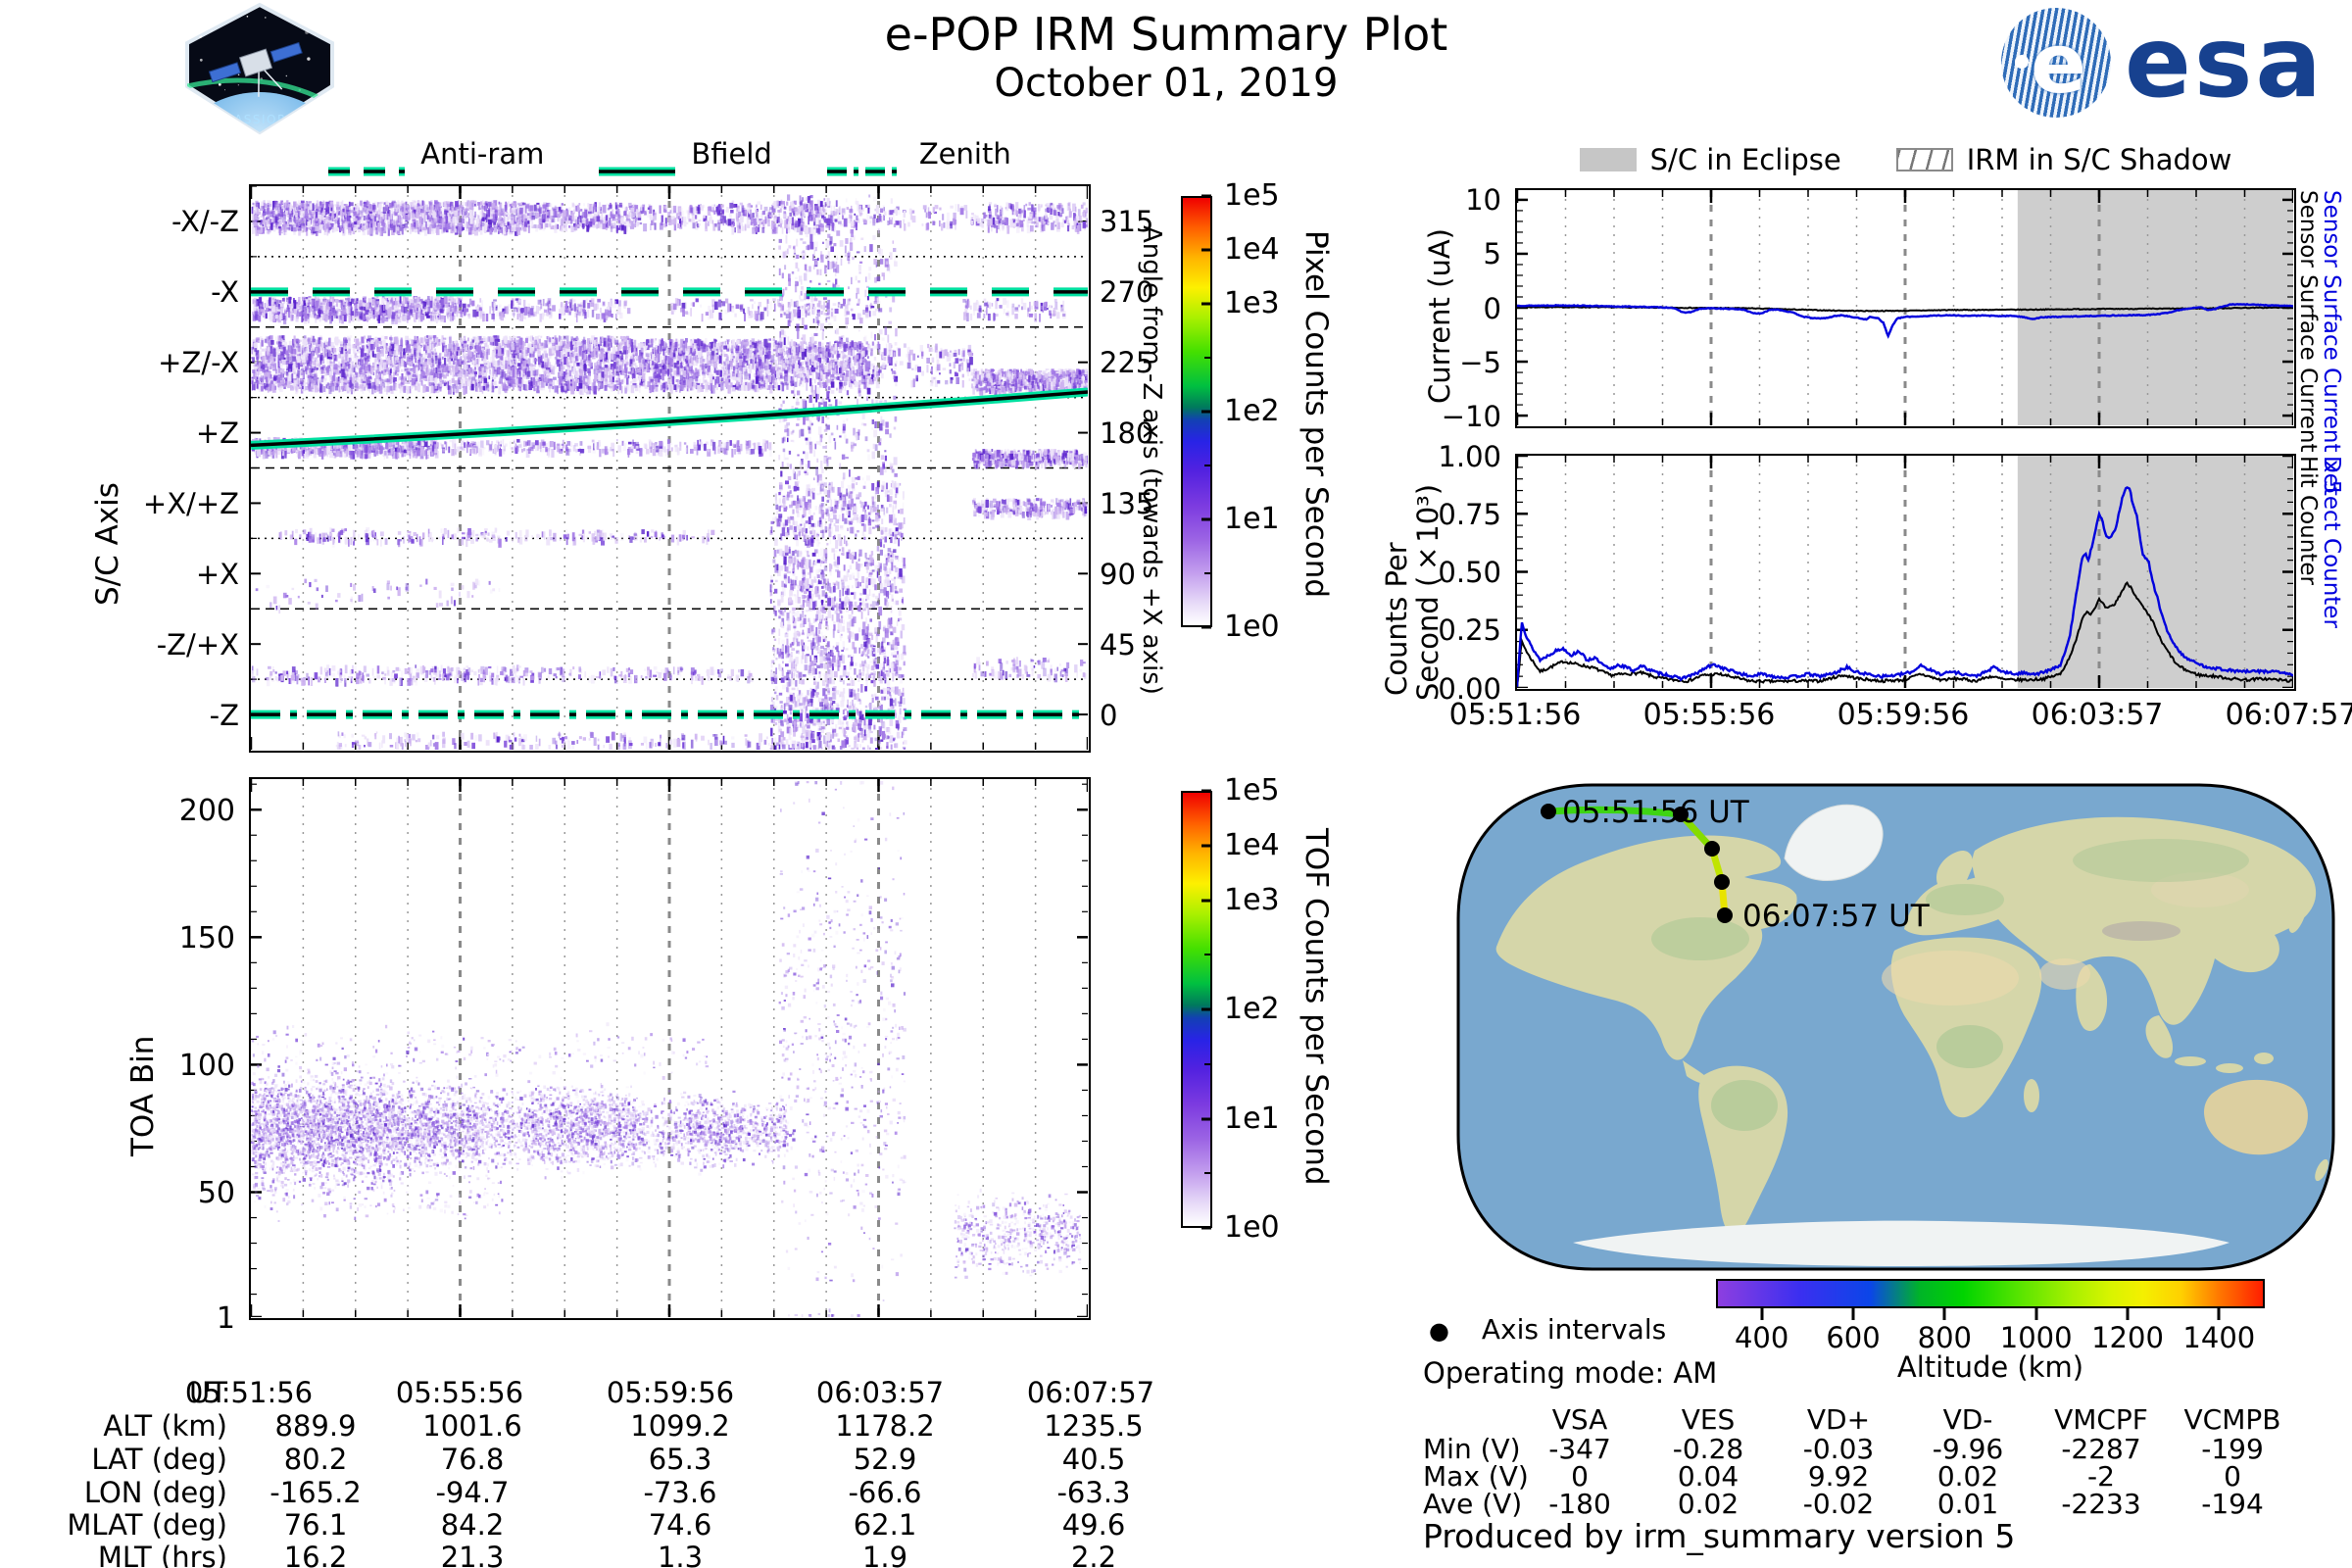  Describe the element at coordinates (1252, 790) in the screenshot. I see `tick-label: 1e5` at that location.